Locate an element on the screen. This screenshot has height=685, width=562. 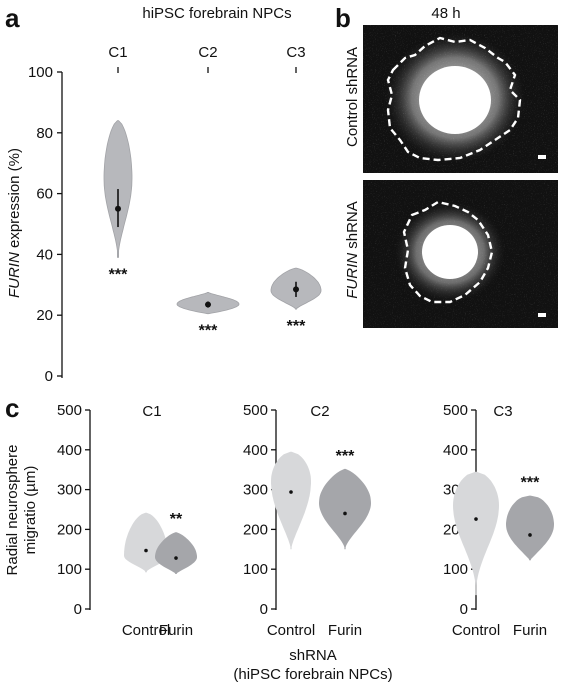
panel-a-ytick-label: 100 is located at coordinates (40, 72).